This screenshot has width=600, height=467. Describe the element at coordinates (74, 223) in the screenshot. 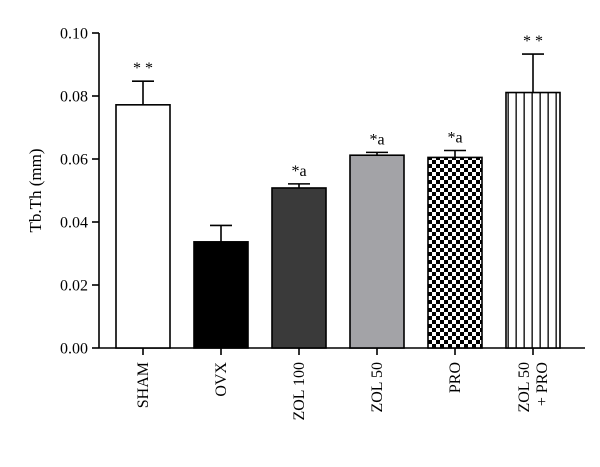

I see `y-tick-label: 0.04` at that location.